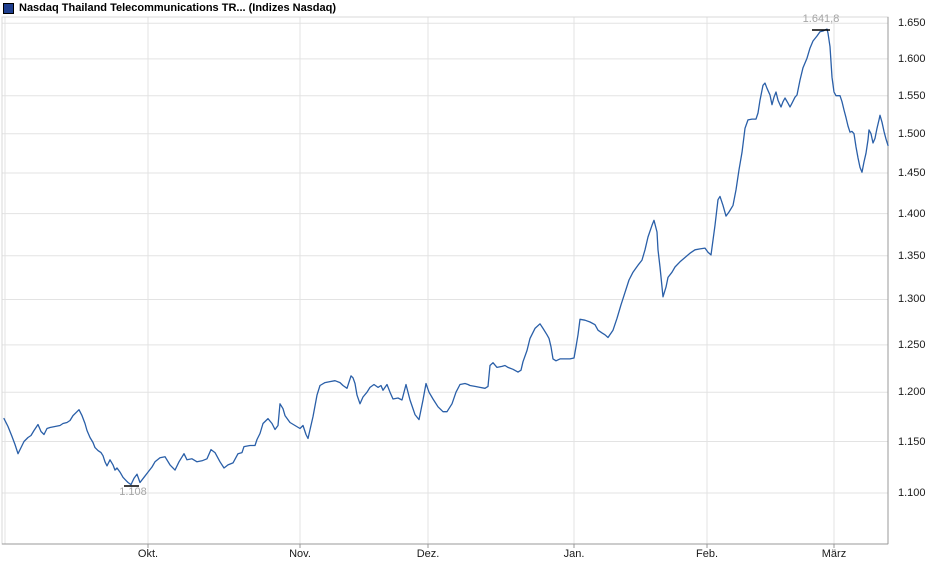 The image size is (940, 579). What do you see at coordinates (912, 345) in the screenshot?
I see `y-axis-label: 1.250` at bounding box center [912, 345].